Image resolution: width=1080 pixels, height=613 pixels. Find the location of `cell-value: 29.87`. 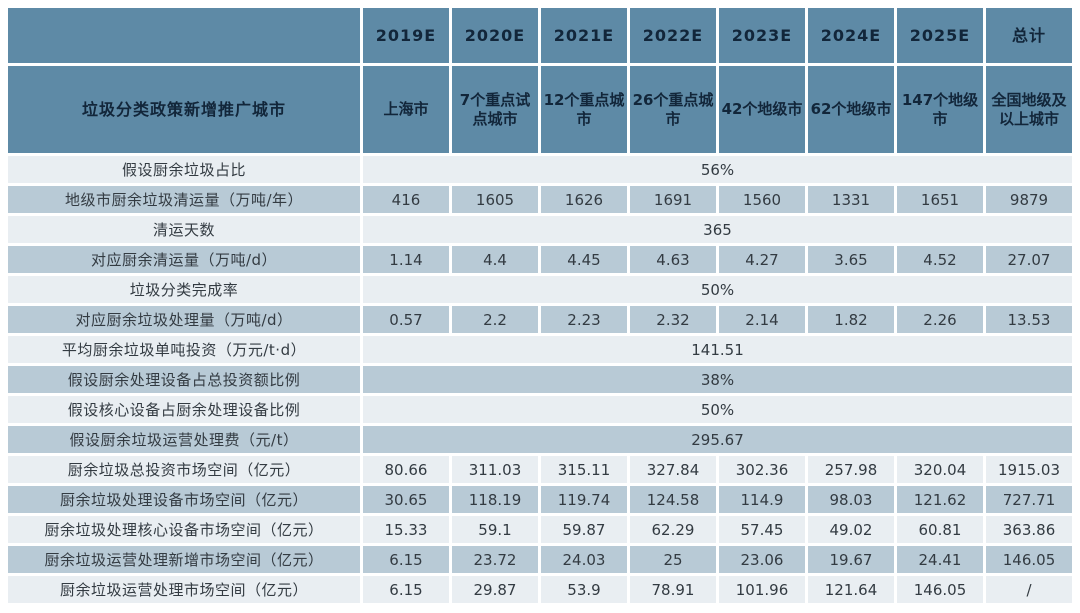

cell-value: 29.87 is located at coordinates (495, 589).